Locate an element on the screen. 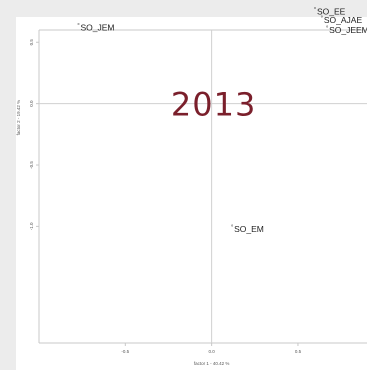  data-point-label: SO_EE is located at coordinates (331, 12).